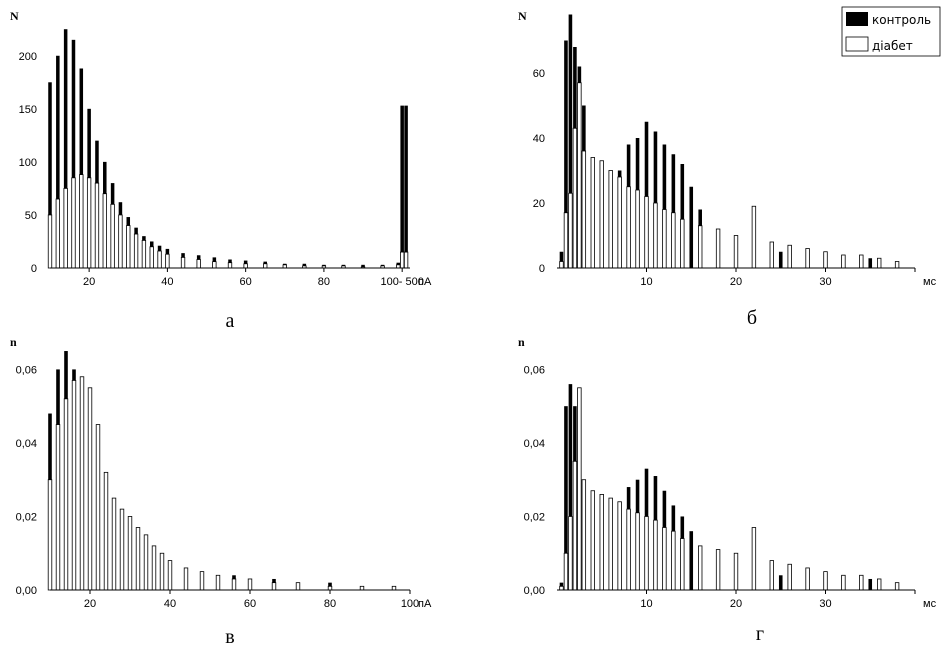  I want to click on y-tick-label: 20, so click(539, 204).